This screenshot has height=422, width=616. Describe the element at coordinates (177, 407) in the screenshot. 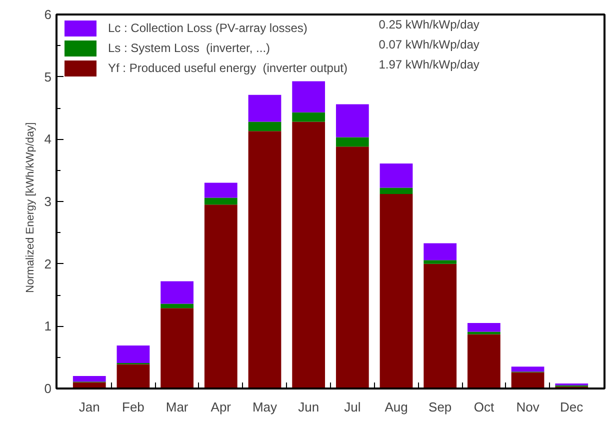

I see `x-tick-label: Mar` at that location.